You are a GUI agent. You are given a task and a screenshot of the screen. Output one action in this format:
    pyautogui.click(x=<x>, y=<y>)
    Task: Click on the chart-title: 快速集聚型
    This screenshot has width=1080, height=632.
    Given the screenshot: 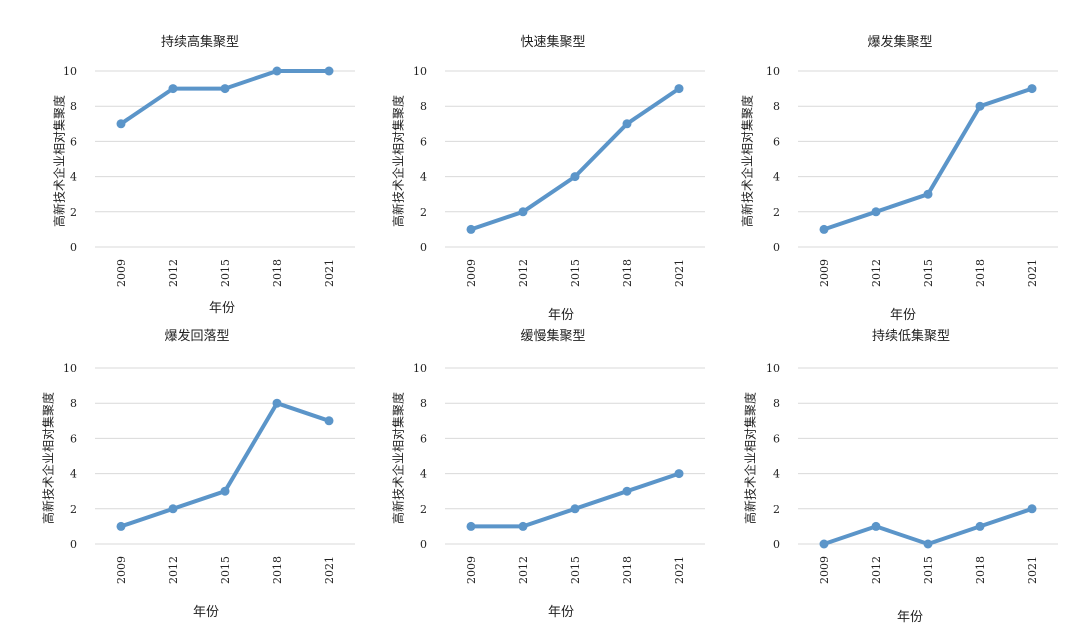 What is the action you would take?
    pyautogui.click(x=553, y=42)
    